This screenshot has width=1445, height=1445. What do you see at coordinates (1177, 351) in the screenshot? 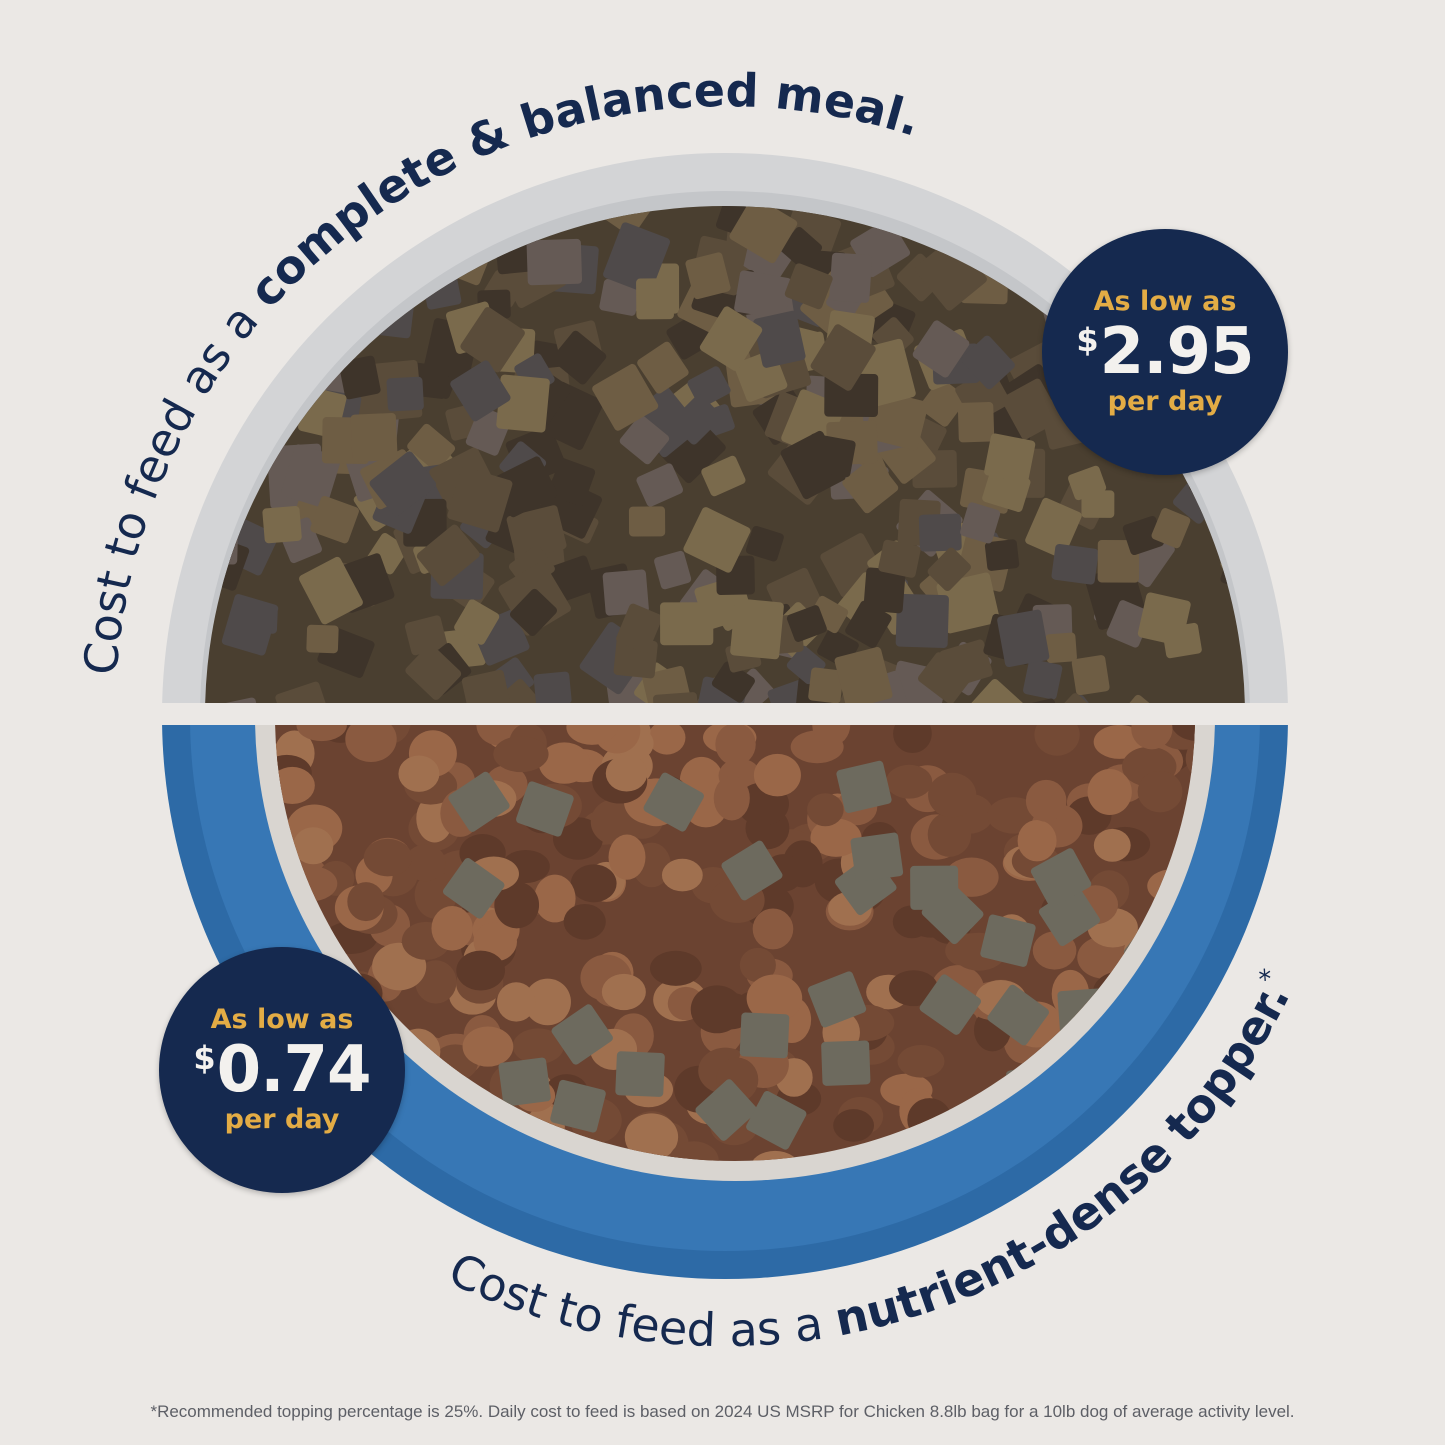
I see `price-amount: 2.95` at bounding box center [1177, 351].